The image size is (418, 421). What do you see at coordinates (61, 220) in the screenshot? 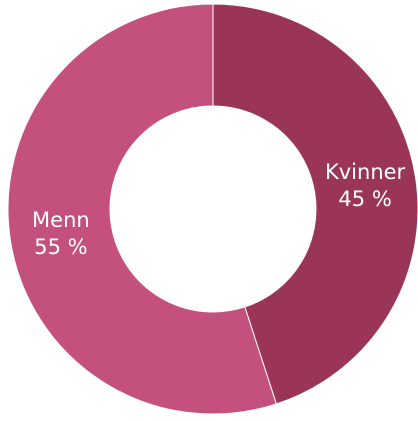
I see `slice-label: Menn` at bounding box center [61, 220].